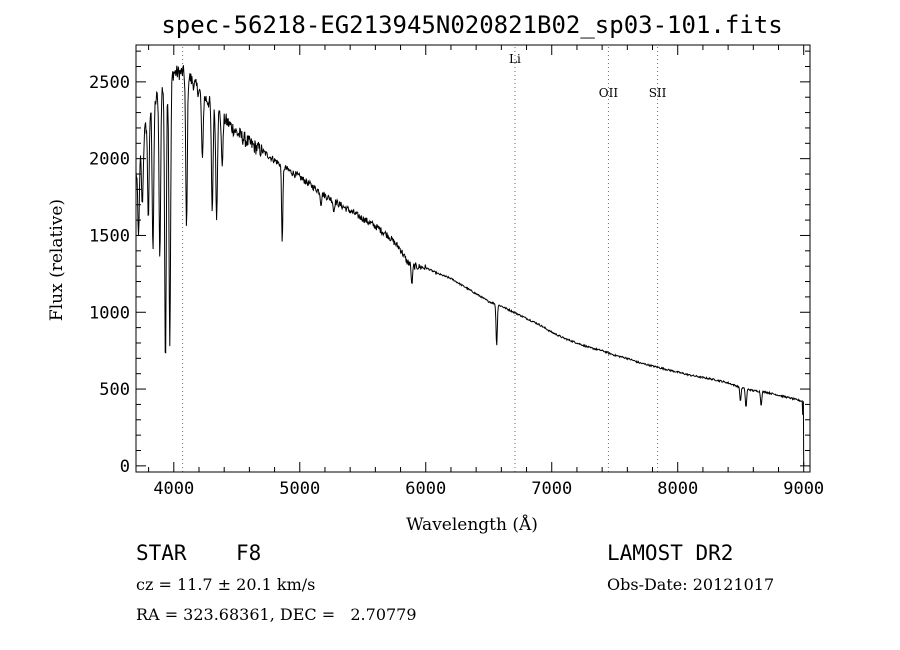 This screenshot has width=900, height=650. Describe the element at coordinates (670, 553) in the screenshot. I see `survey-label: LAMOST DR2` at that location.